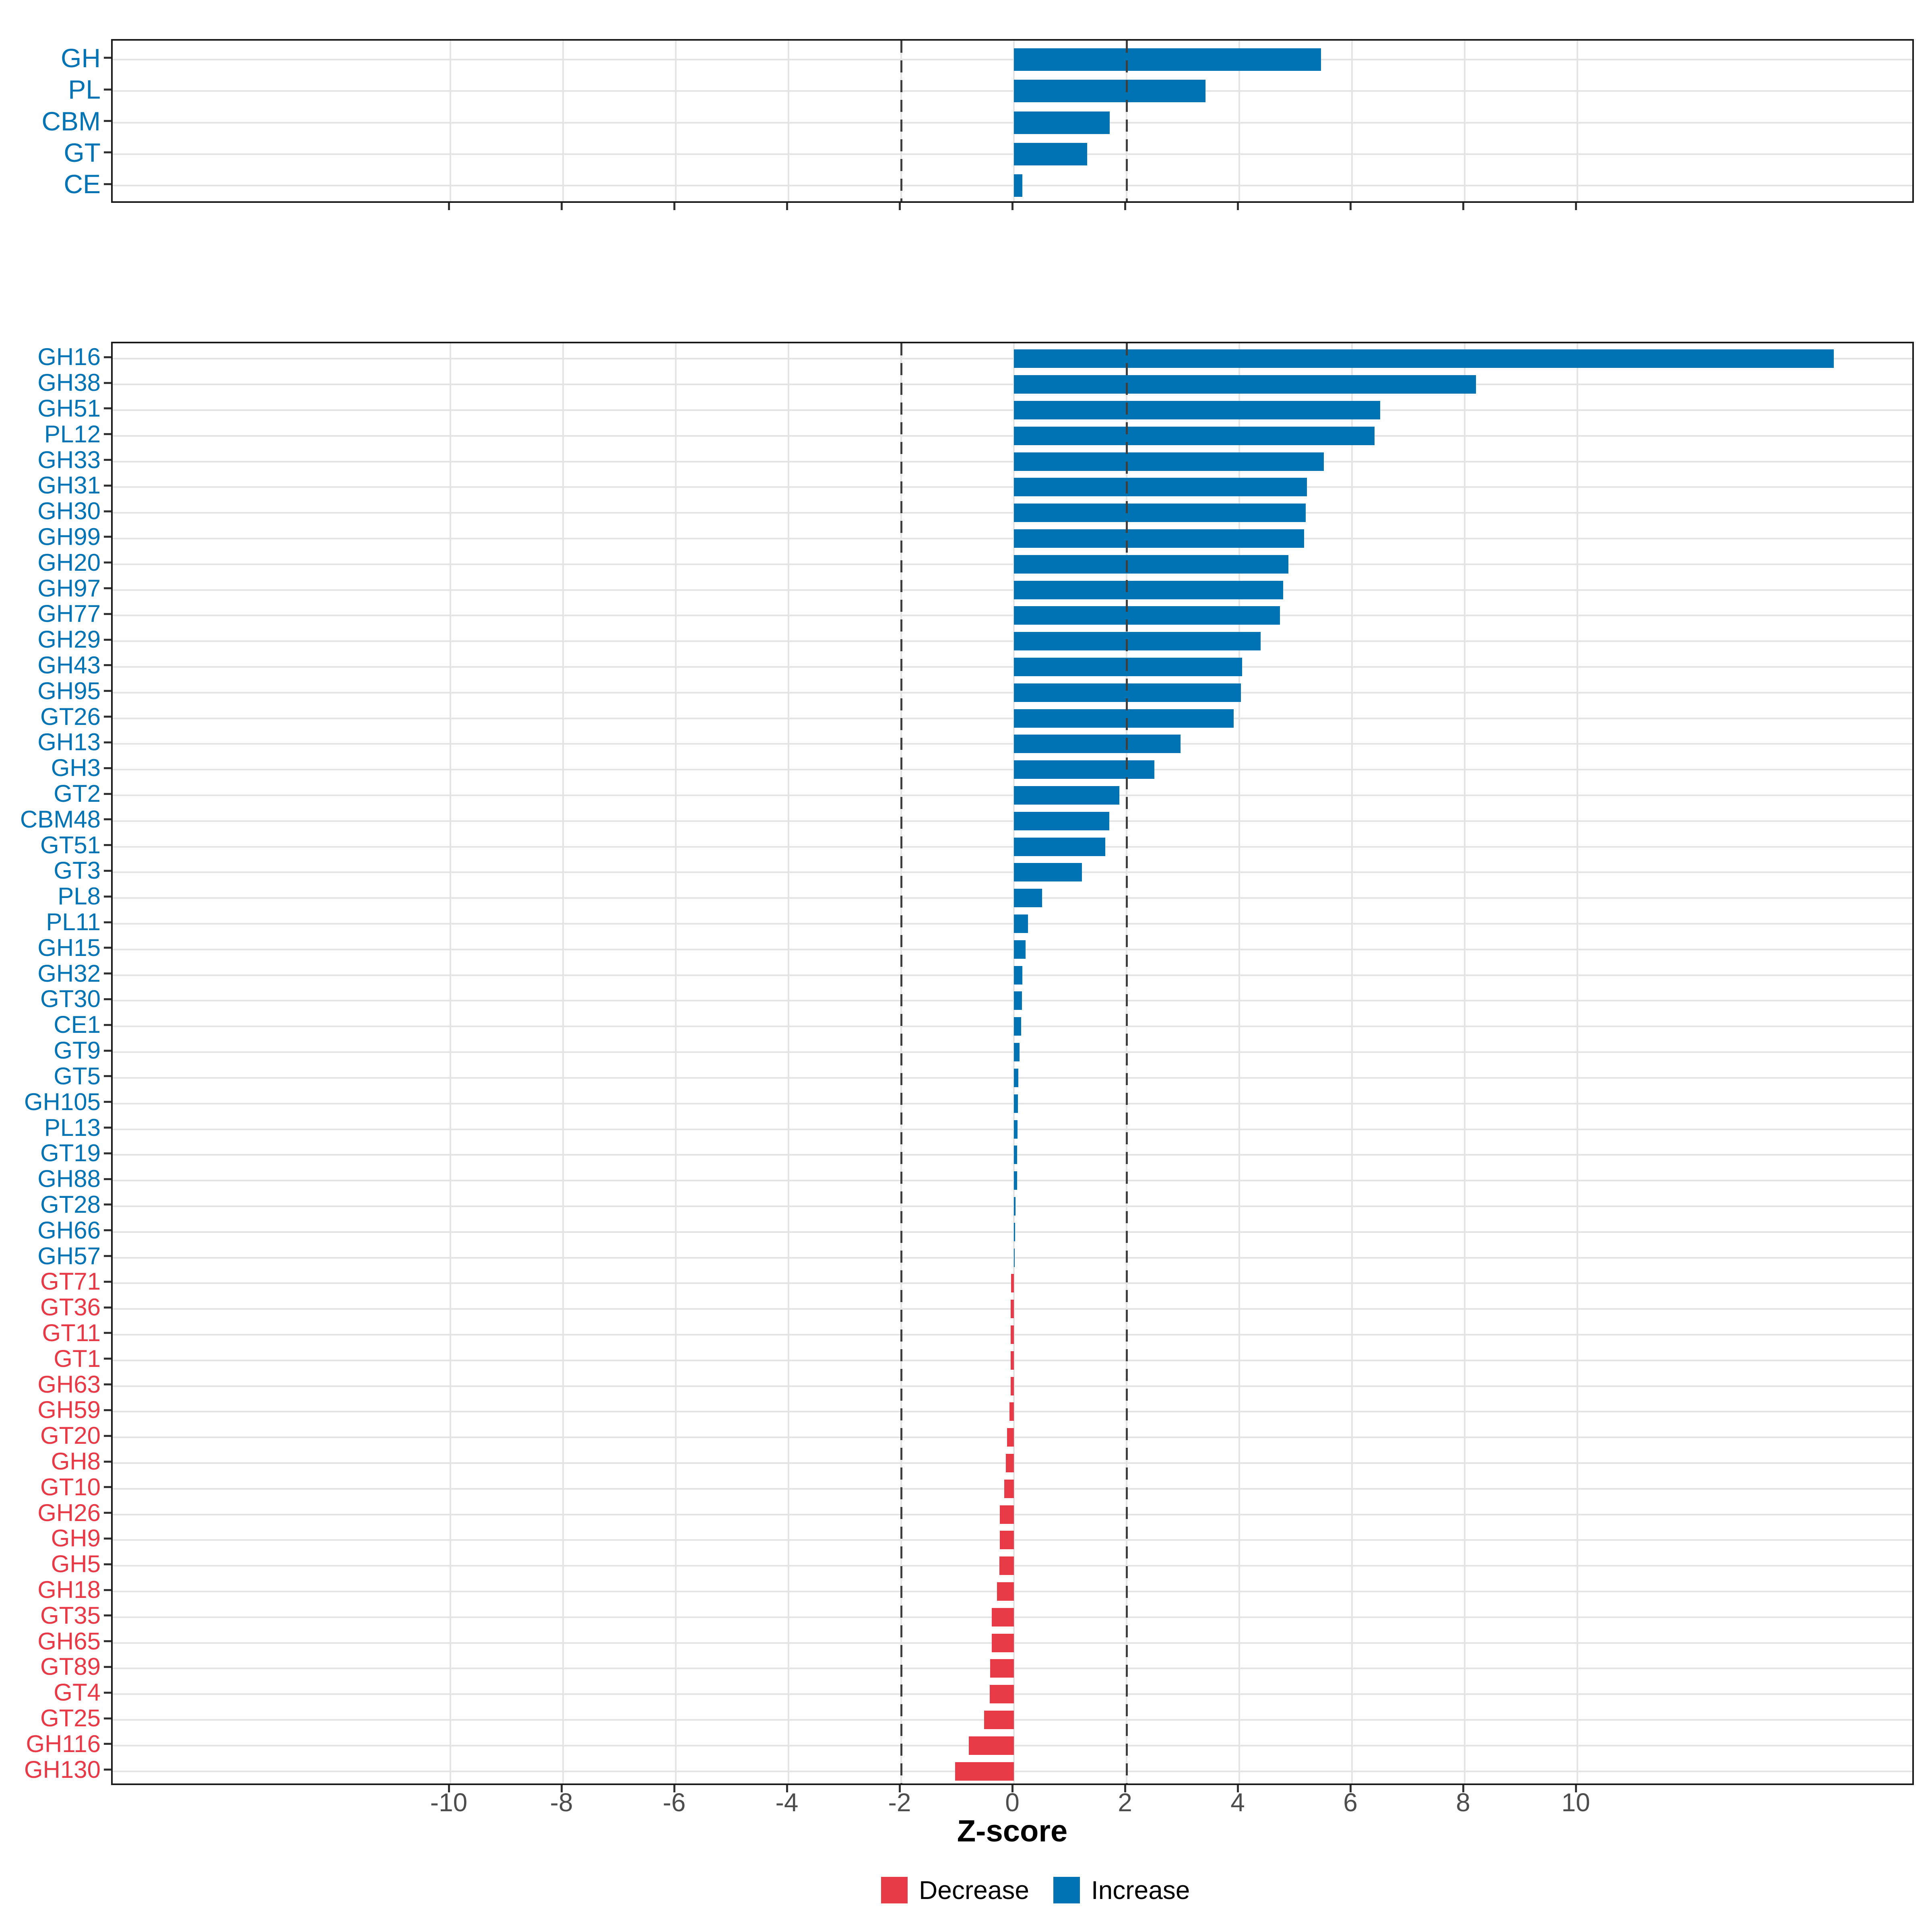 Image resolution: width=1932 pixels, height=1932 pixels. I want to click on x-tick-label-10: 10, so click(1575, 1802).